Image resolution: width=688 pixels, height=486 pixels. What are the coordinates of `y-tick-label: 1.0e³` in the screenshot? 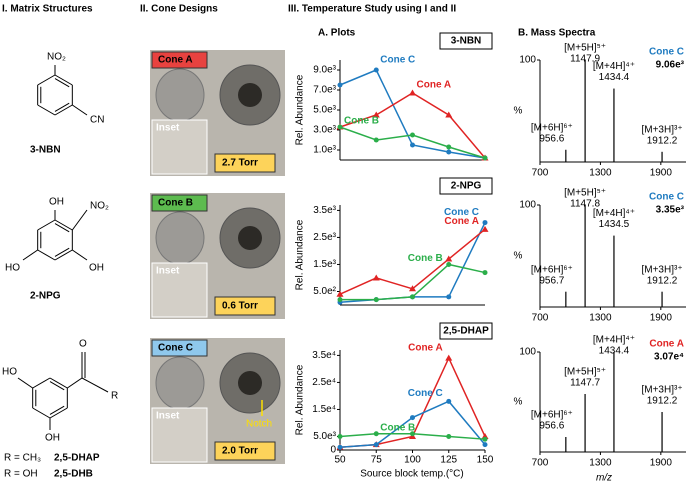 It's located at (324, 150).